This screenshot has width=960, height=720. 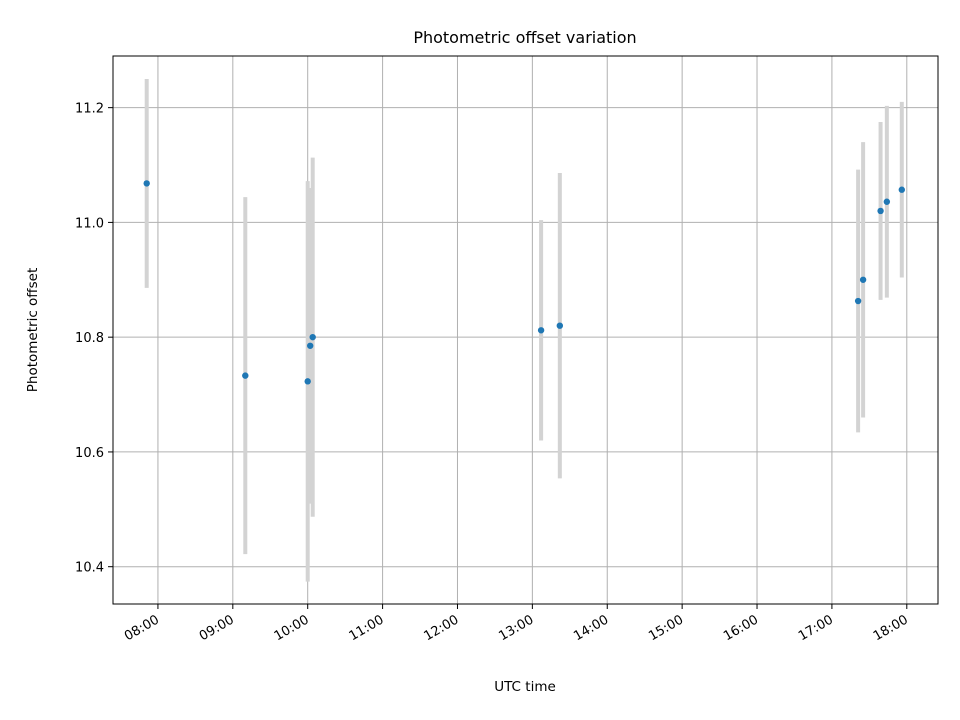 I want to click on y-tick-label: 10.4, so click(x=89, y=568).